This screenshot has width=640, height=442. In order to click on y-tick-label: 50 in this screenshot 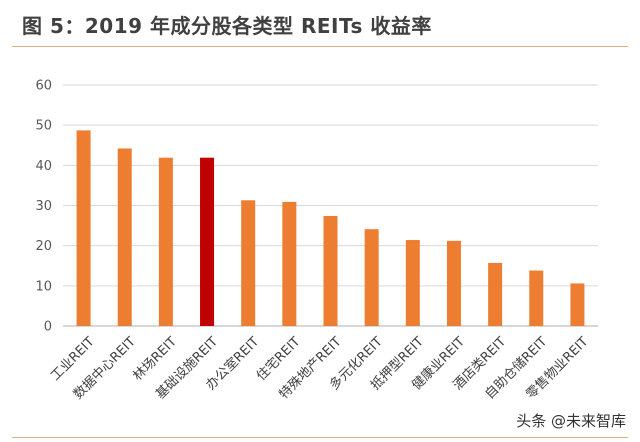, I will do `click(43, 126)`.